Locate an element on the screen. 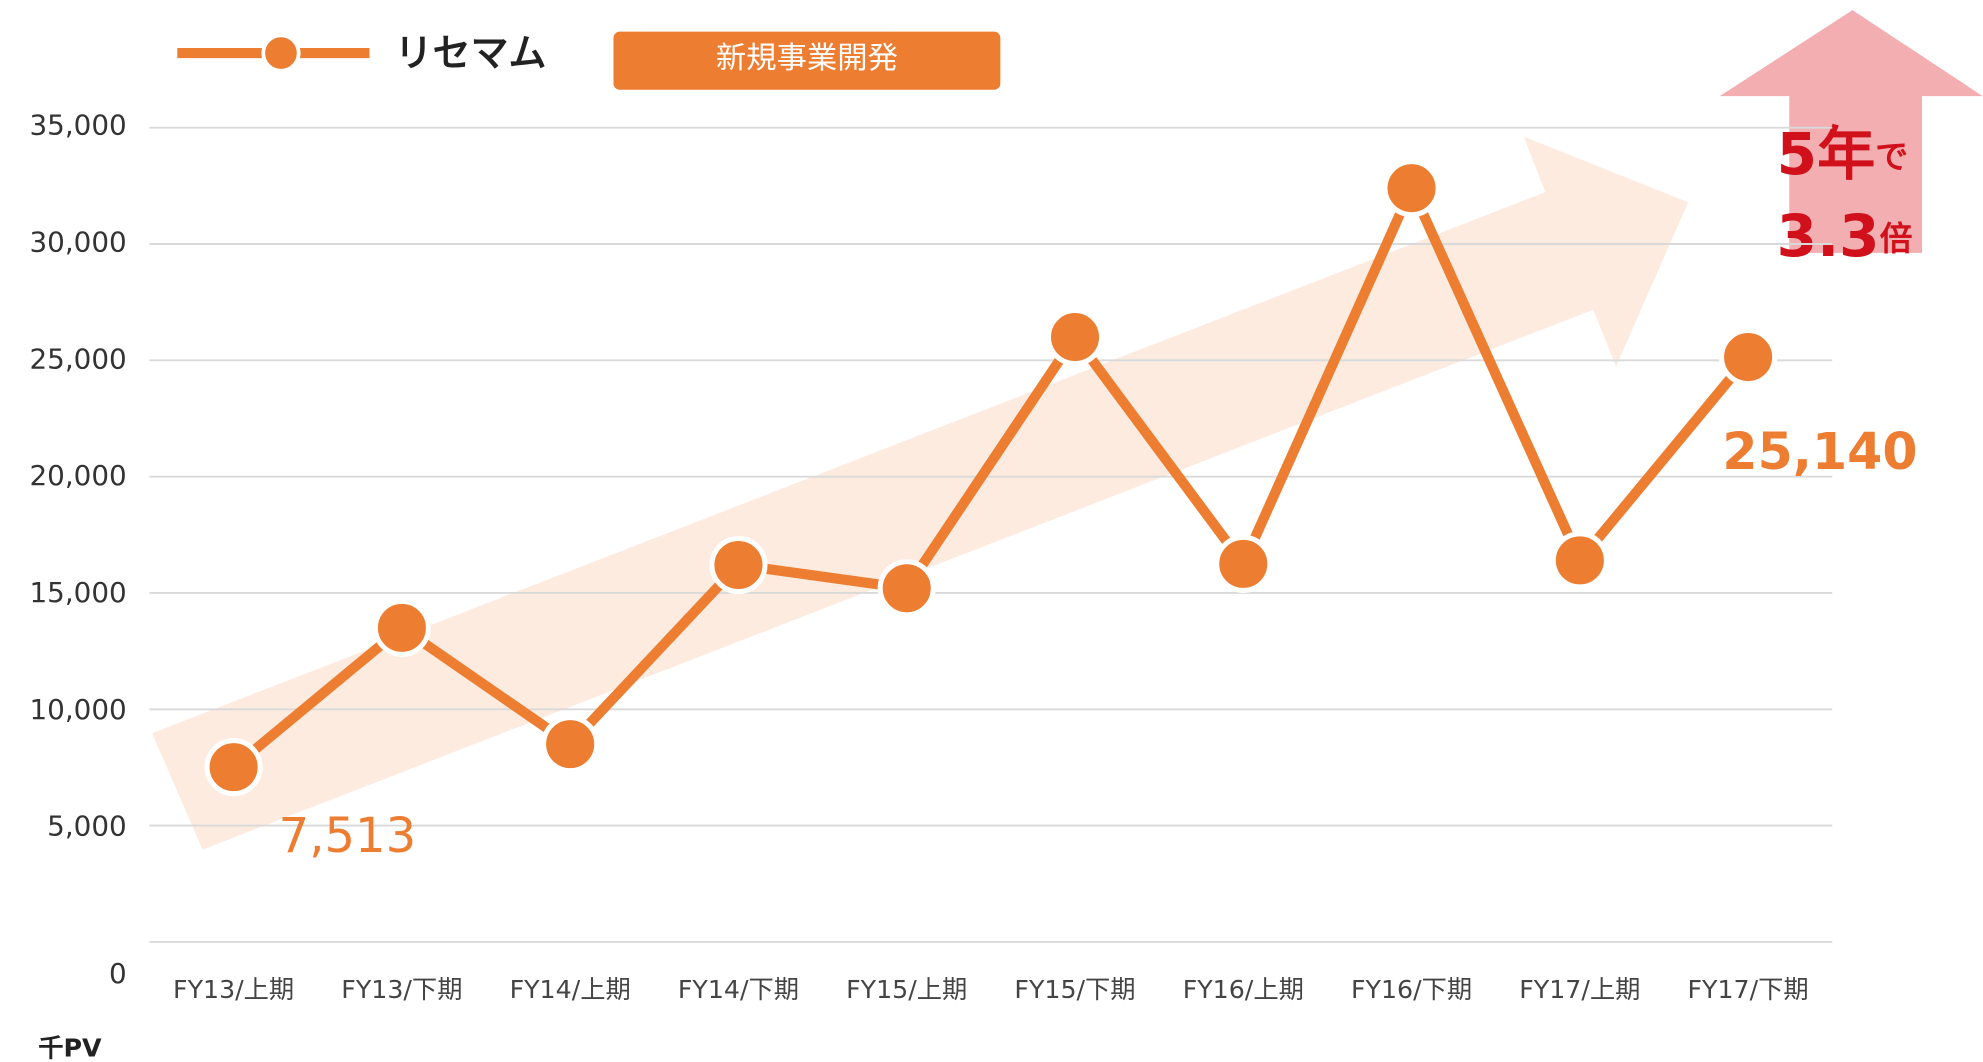 This screenshot has height=1062, width=1983. annotation-big: 3.3 is located at coordinates (1828, 236).